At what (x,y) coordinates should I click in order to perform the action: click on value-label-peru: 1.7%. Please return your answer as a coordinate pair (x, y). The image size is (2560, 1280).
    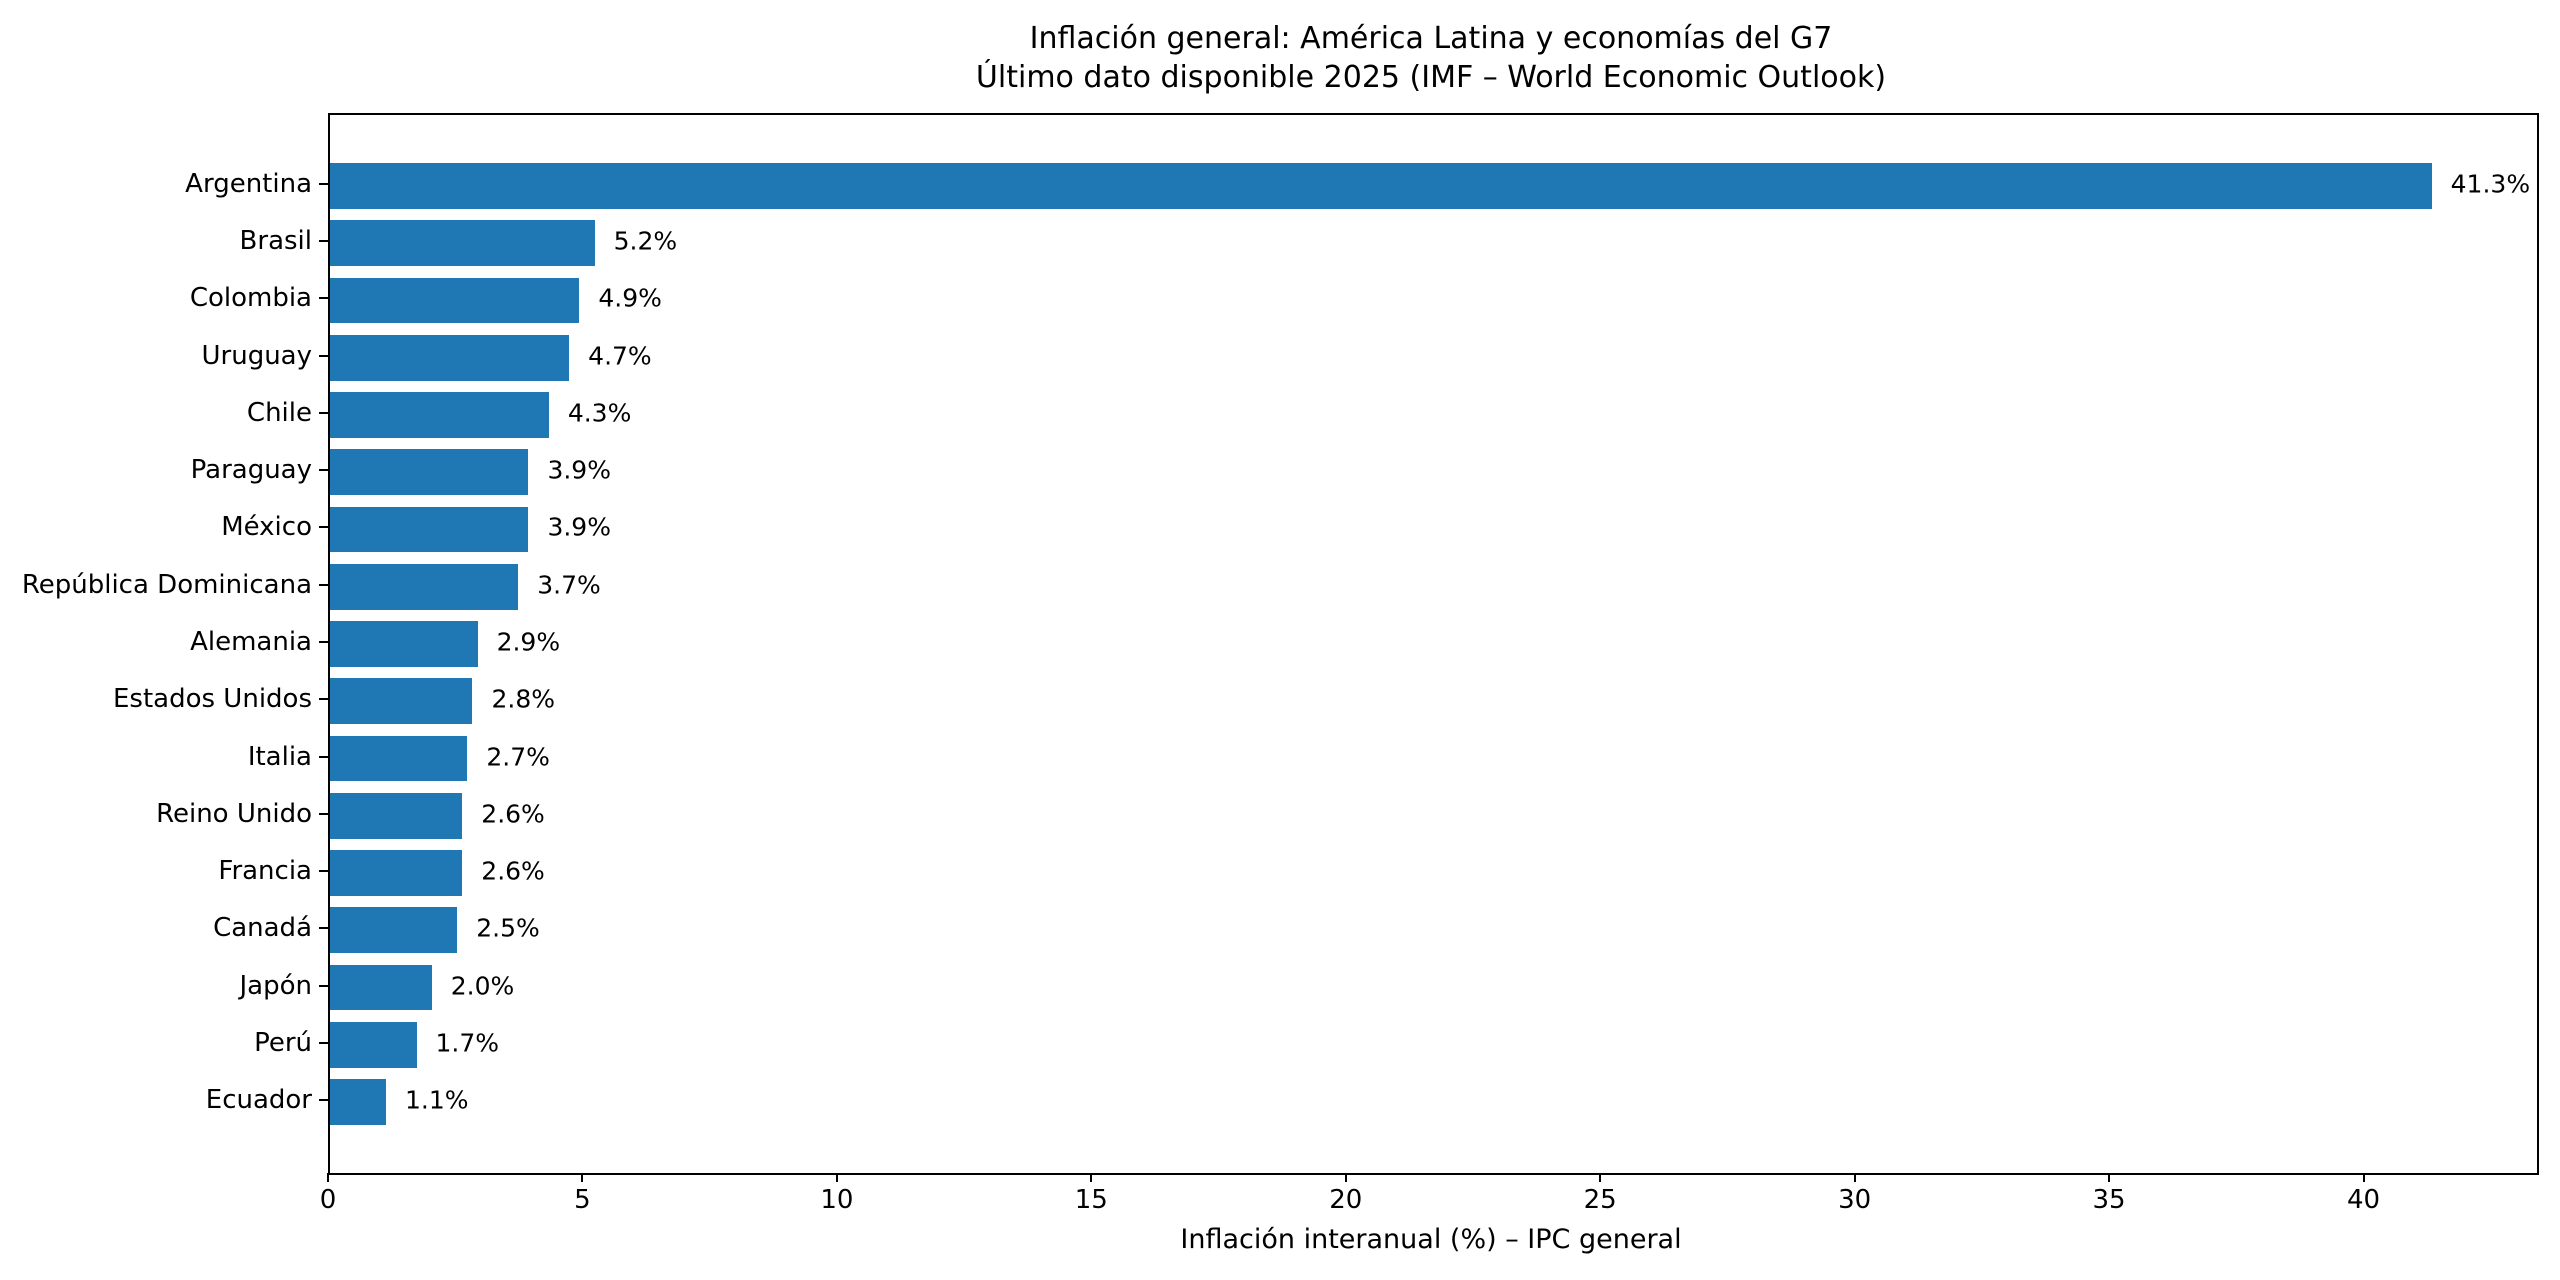
    Looking at the image, I should click on (467, 1043).